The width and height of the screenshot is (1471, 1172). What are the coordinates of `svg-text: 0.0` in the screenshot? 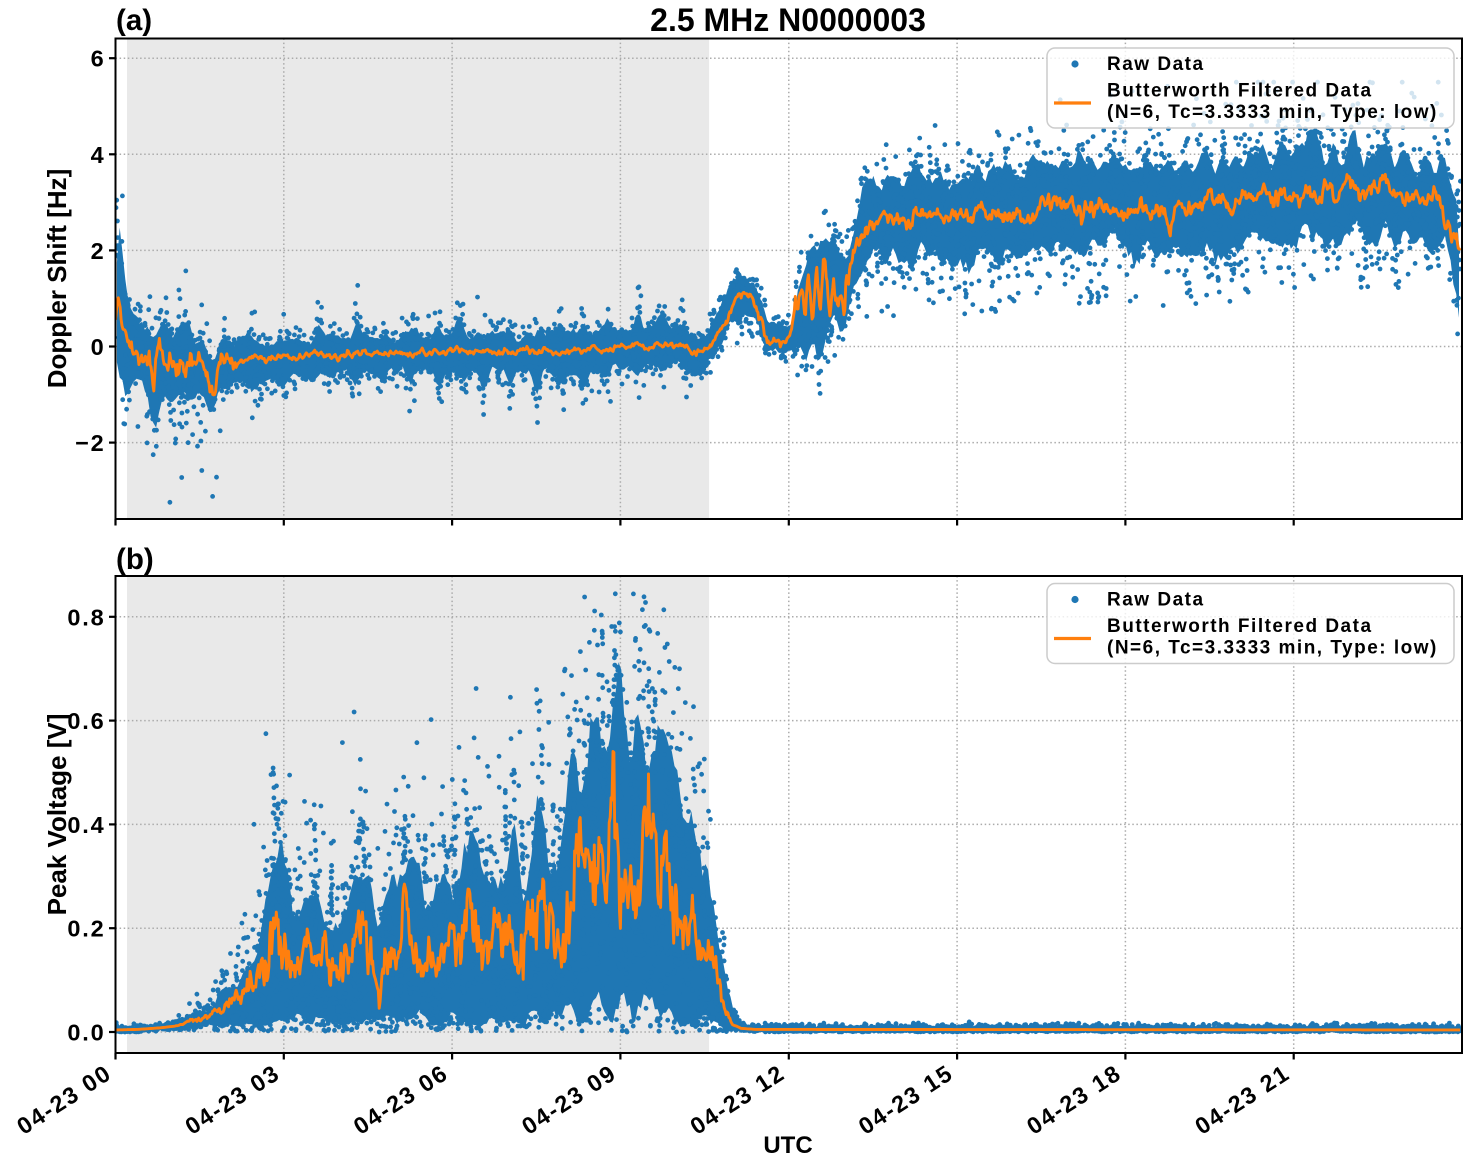 It's located at (86, 1033).